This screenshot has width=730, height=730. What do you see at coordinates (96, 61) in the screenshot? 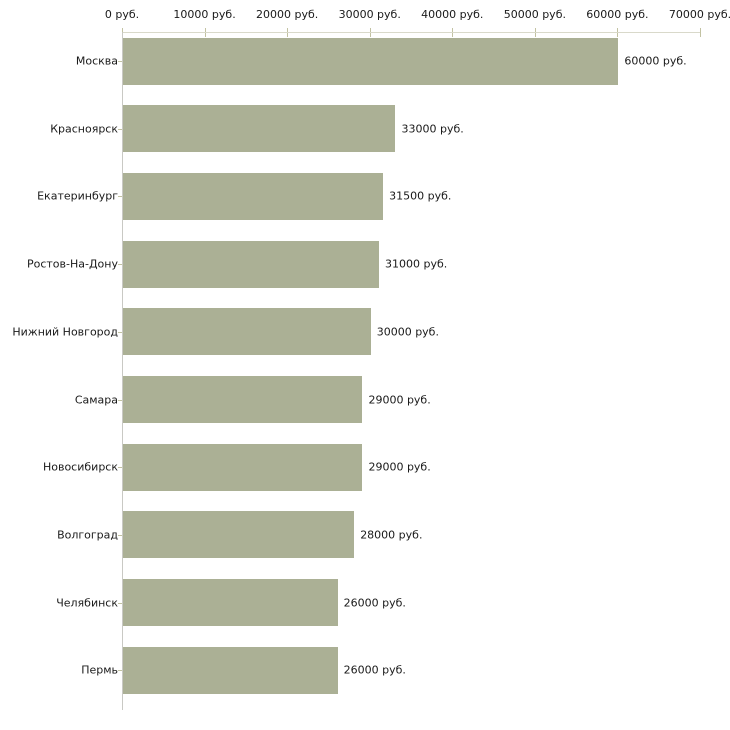
I see `category-label: Москва` at bounding box center [96, 61].